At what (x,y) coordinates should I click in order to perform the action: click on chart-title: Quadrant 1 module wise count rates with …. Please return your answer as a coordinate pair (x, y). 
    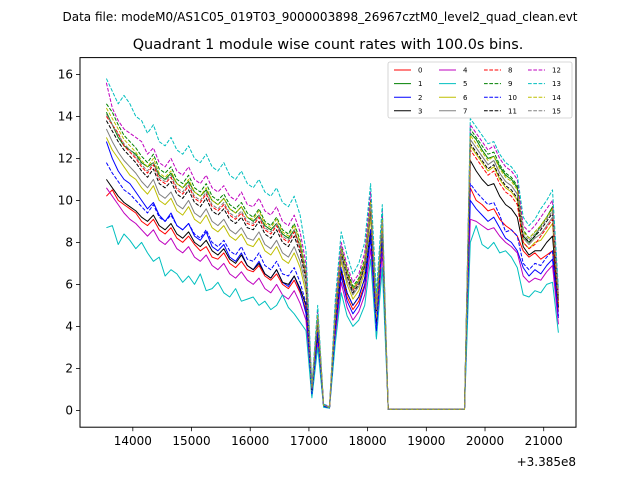
    Looking at the image, I should click on (328, 45).